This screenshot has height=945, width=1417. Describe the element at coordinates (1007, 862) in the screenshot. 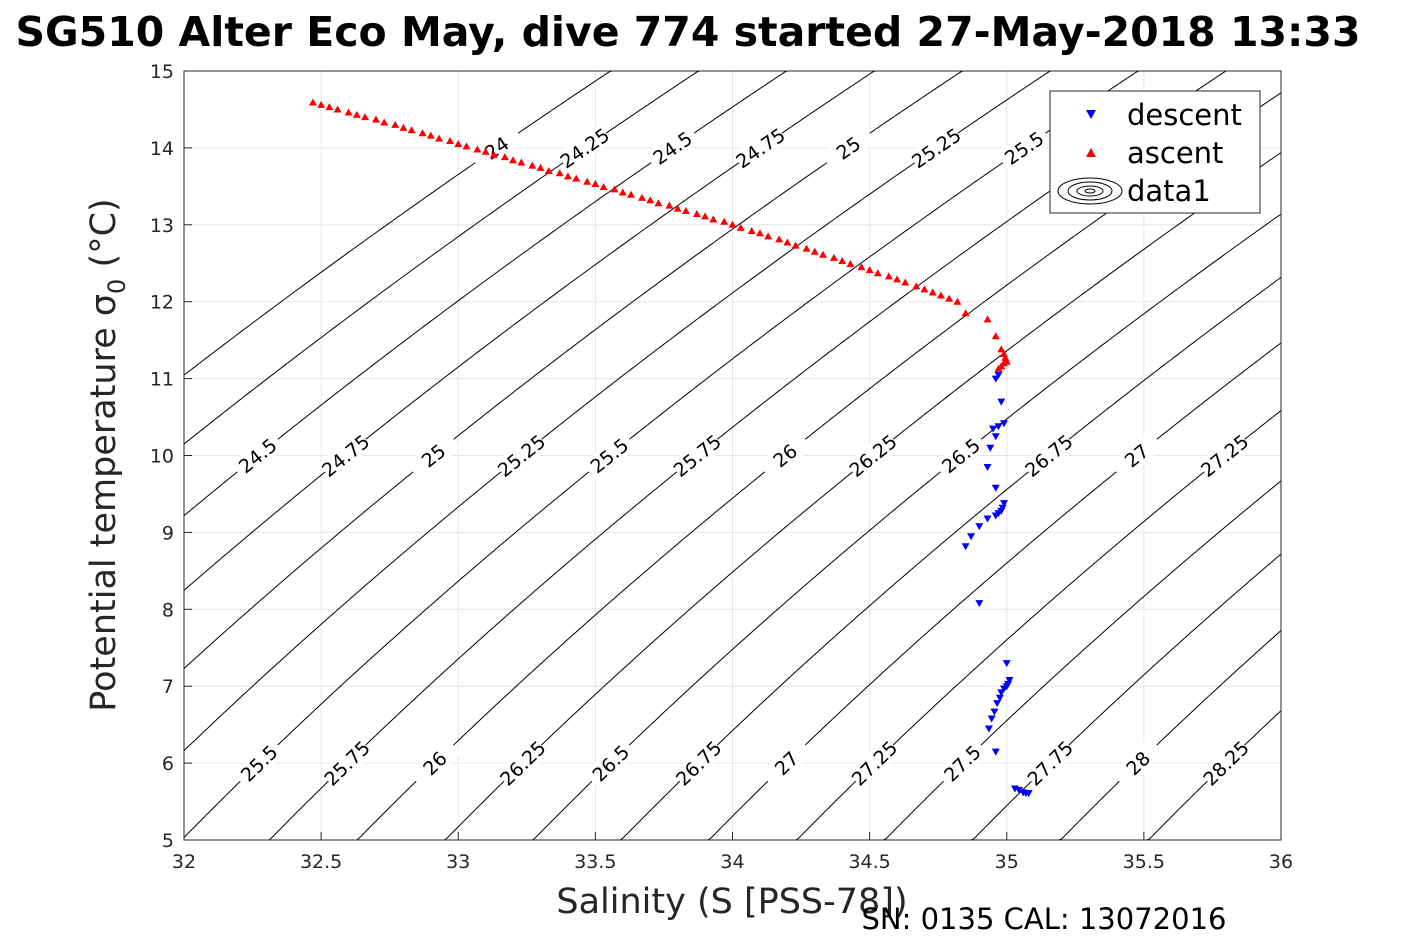

I see `x-tick-label: 35` at that location.